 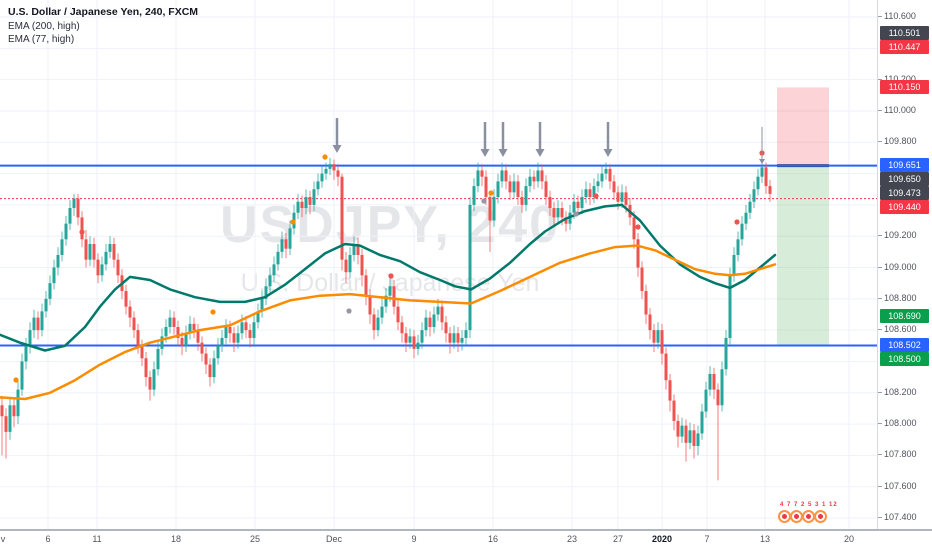 I want to click on price-label-110.501: 110.501, so click(x=904, y=33).